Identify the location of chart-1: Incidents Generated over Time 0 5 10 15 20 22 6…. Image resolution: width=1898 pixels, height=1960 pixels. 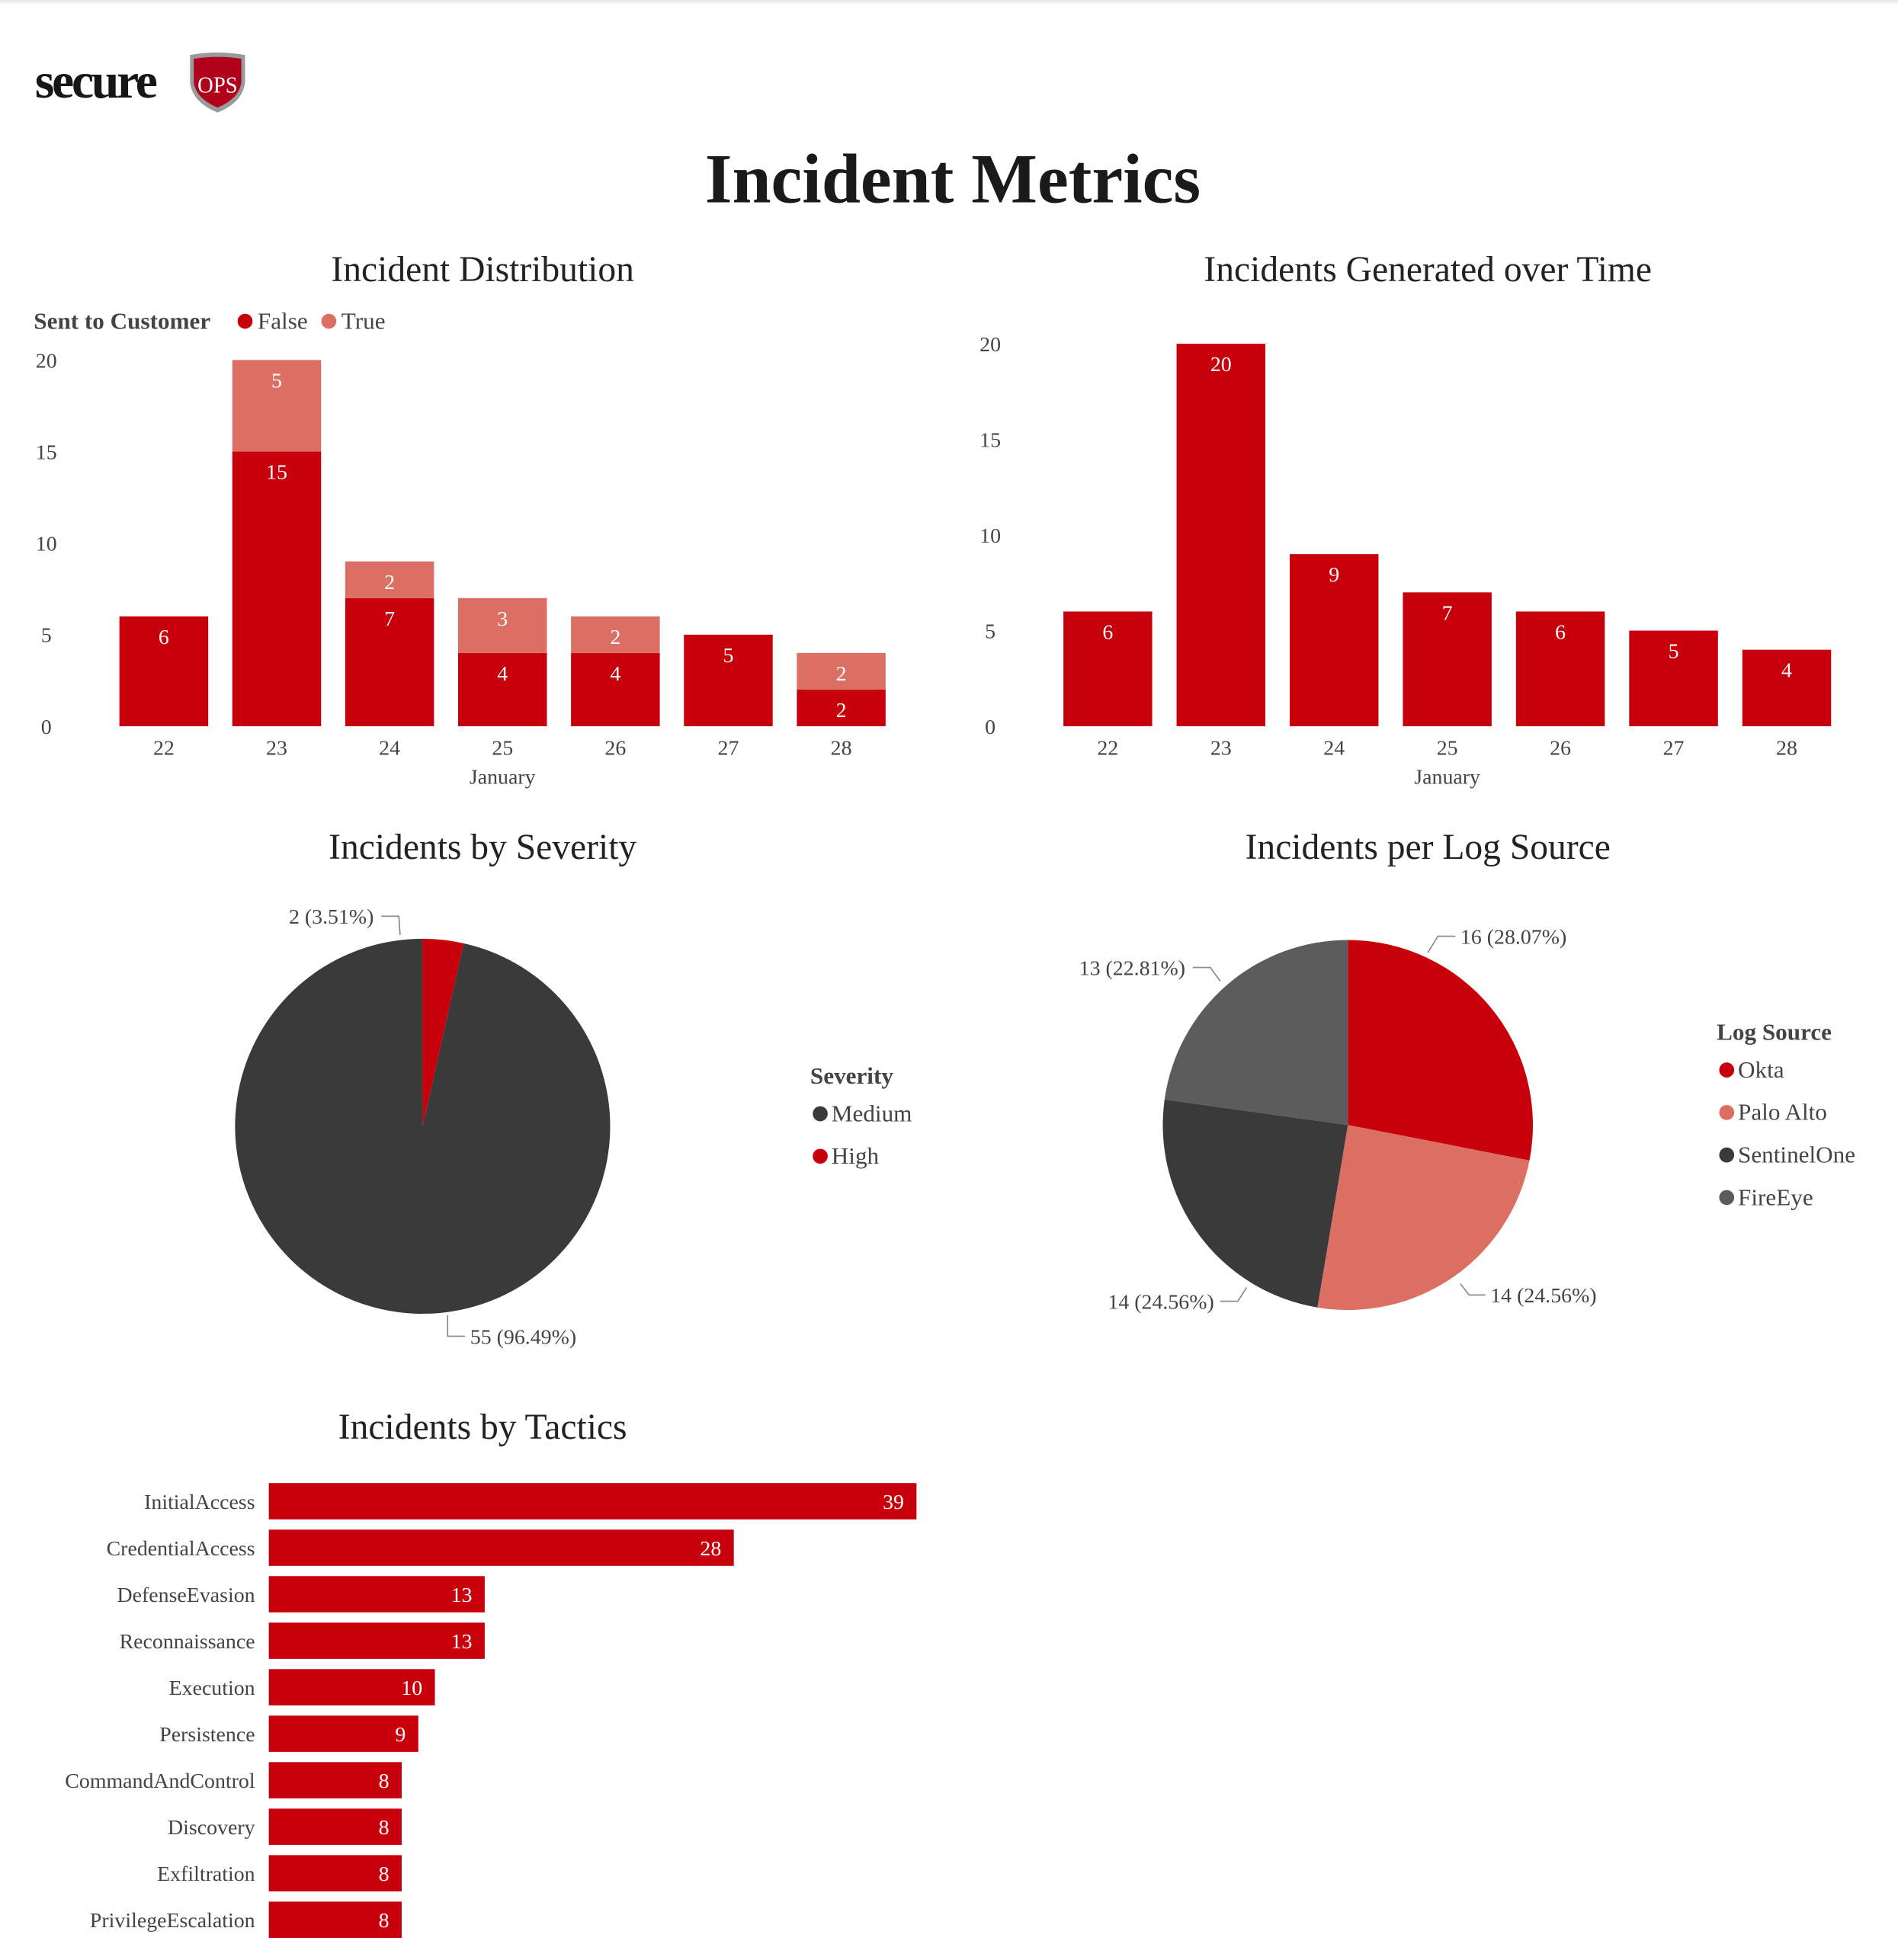
(1405, 519).